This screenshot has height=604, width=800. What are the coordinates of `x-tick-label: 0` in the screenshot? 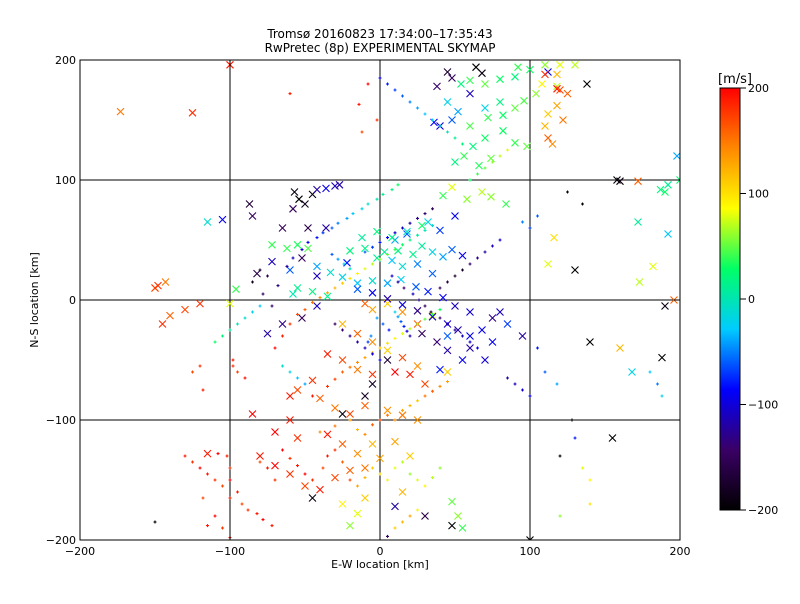 It's located at (380, 551).